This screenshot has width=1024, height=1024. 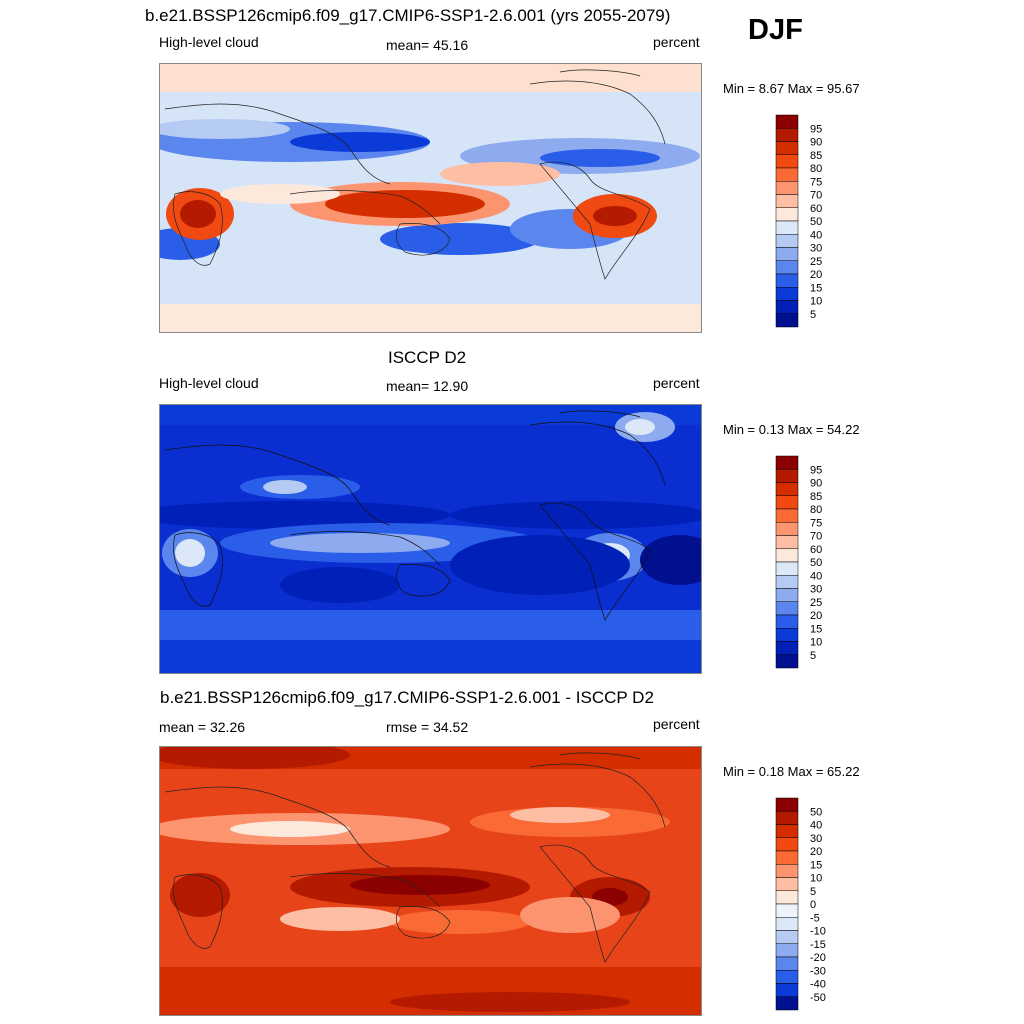 What do you see at coordinates (427, 386) in the screenshot?
I see `mean-label: mean= 12.90` at bounding box center [427, 386].